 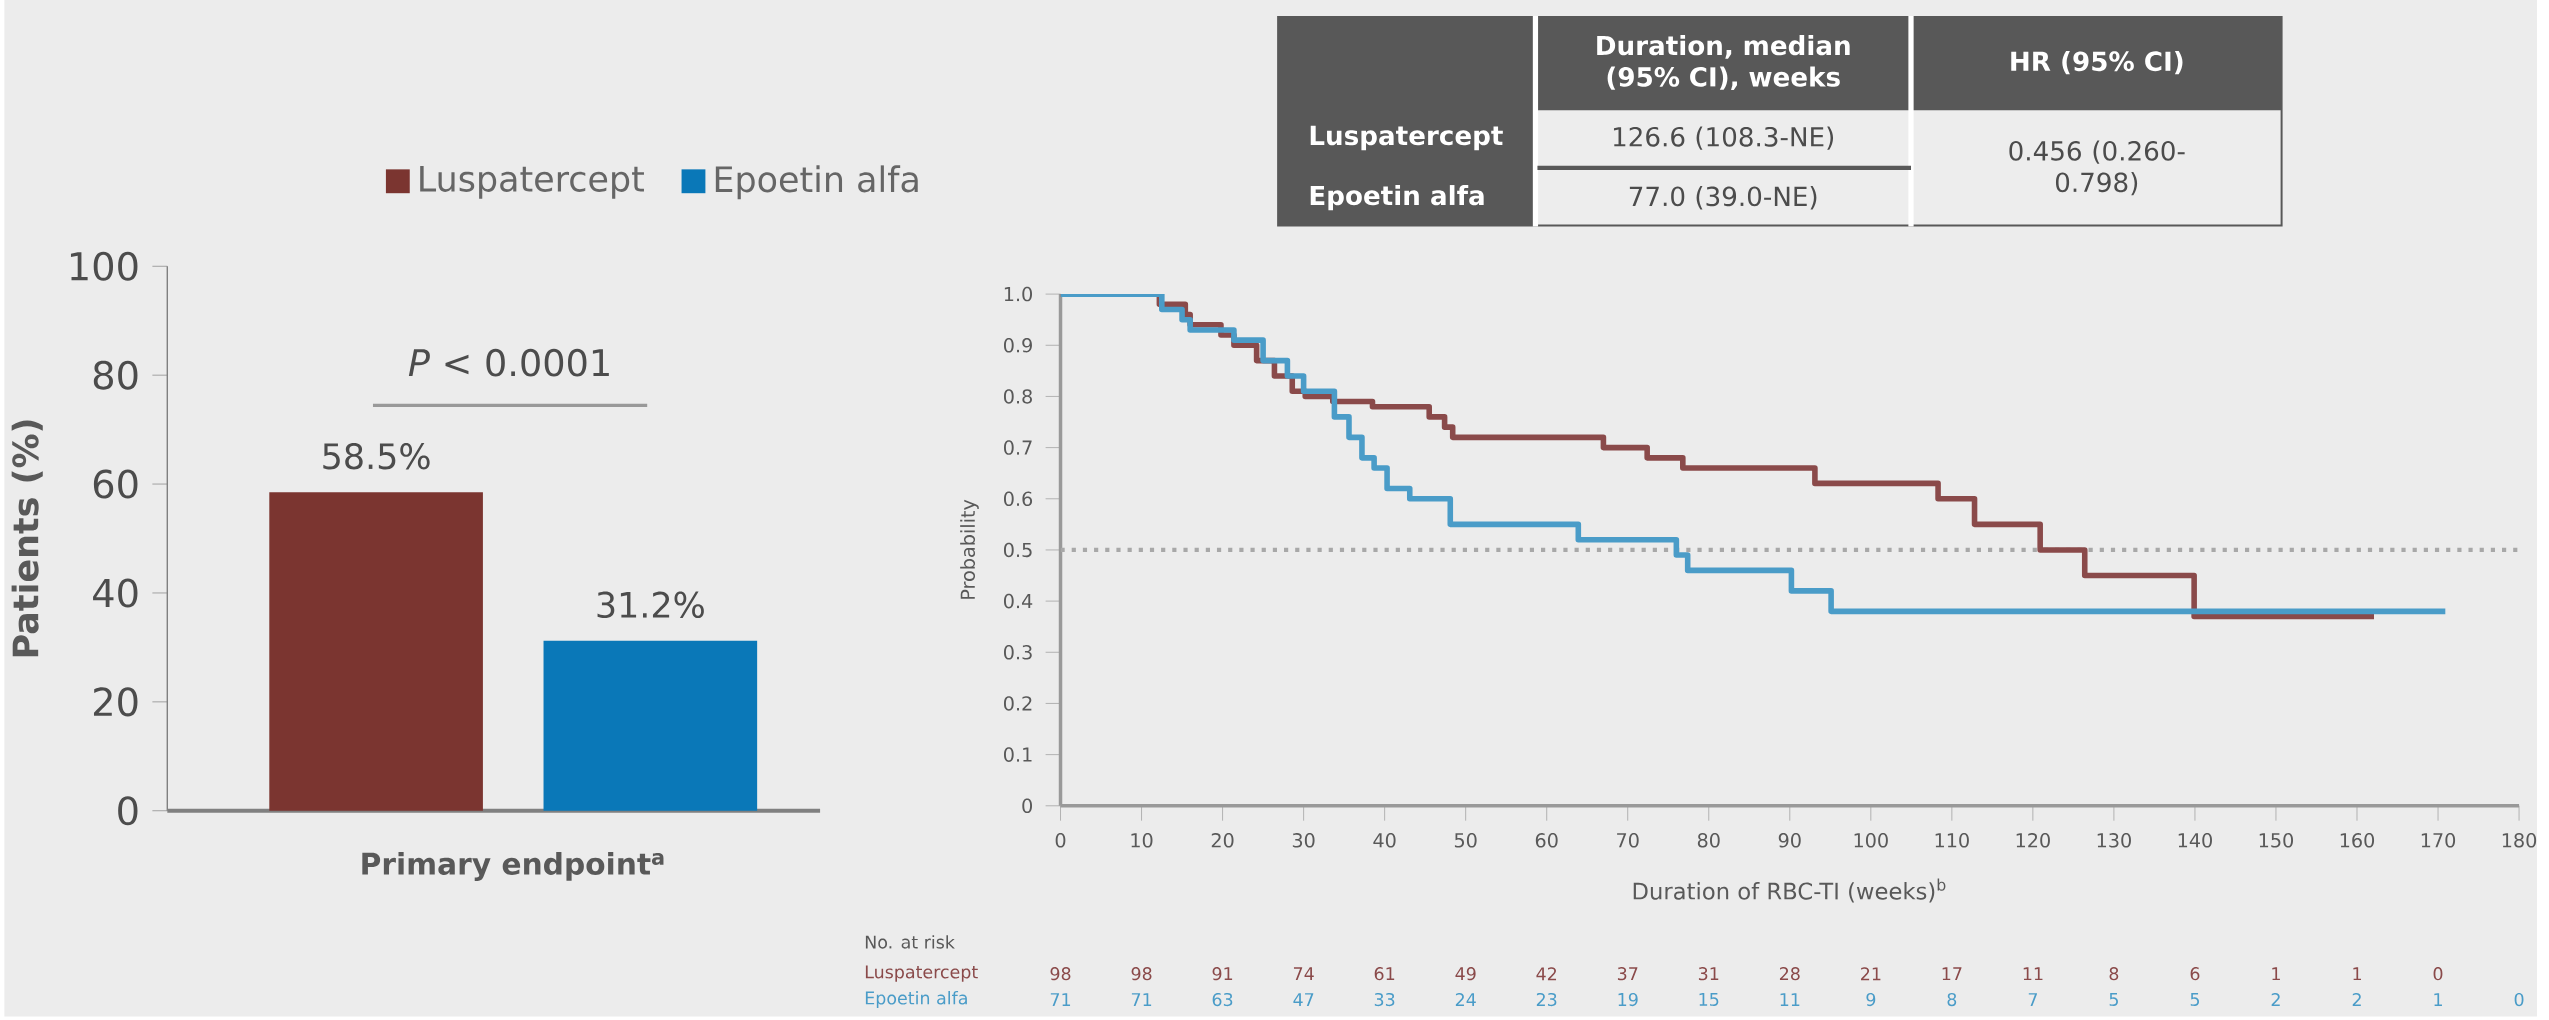 I want to click on x-tick-label: Primary endpoint$^{a}$, so click(x=513, y=867).